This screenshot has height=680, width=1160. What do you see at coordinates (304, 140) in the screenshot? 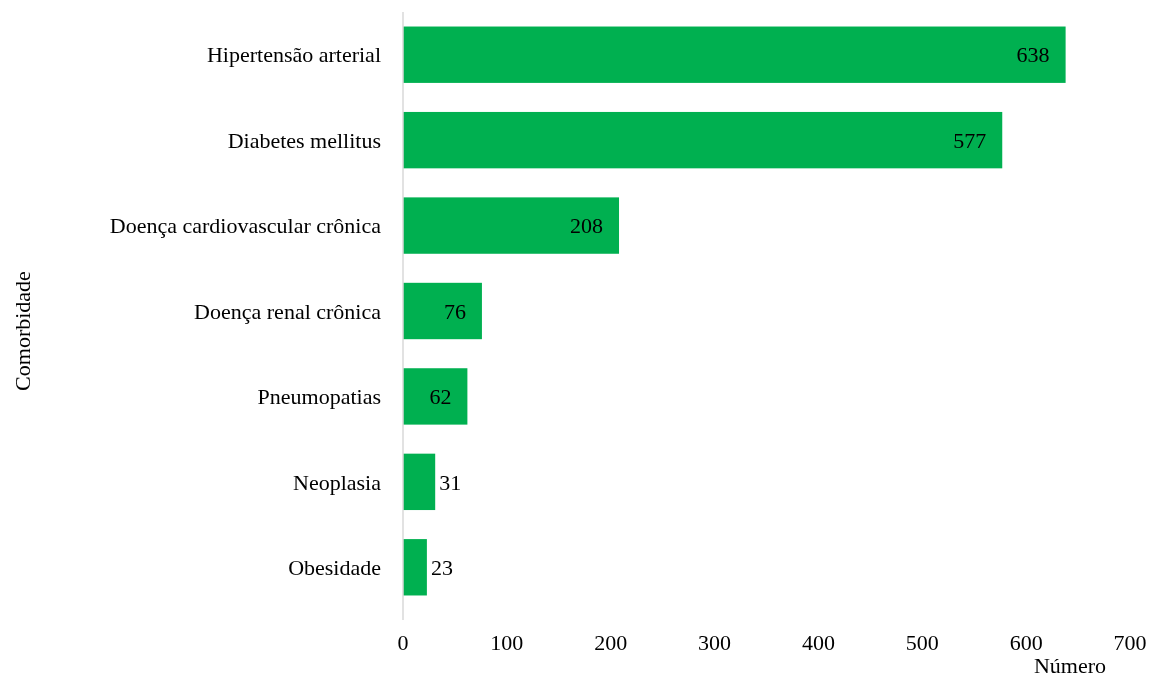
I see `y-tick-label: Diabetes mellitus` at bounding box center [304, 140].